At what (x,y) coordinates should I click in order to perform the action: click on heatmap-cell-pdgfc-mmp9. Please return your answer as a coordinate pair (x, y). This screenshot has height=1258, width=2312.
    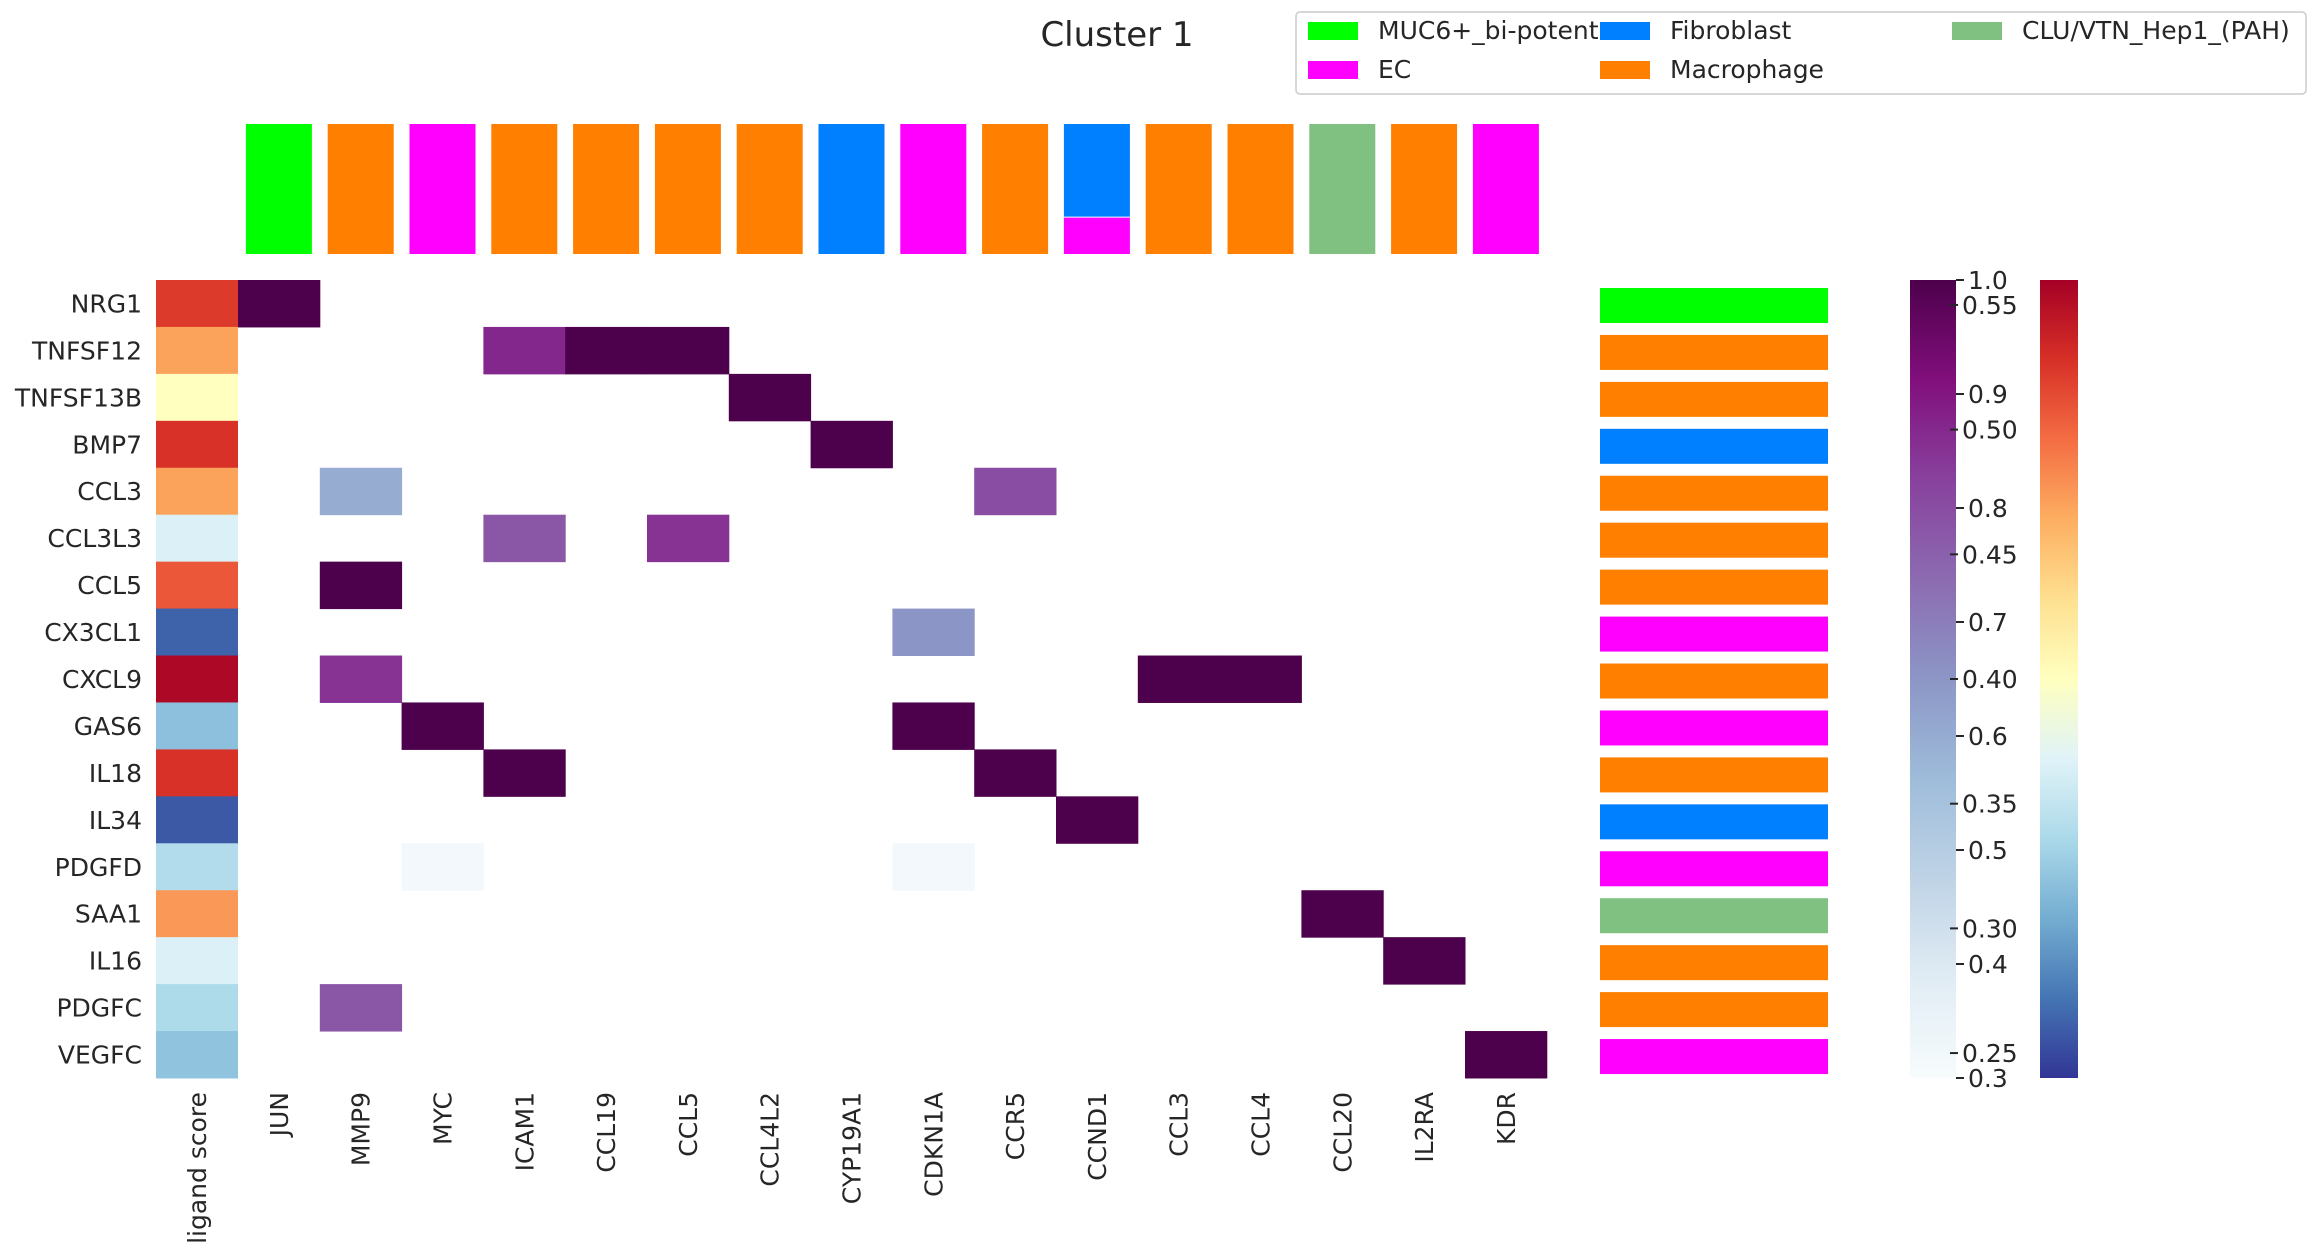
    Looking at the image, I should click on (361, 1008).